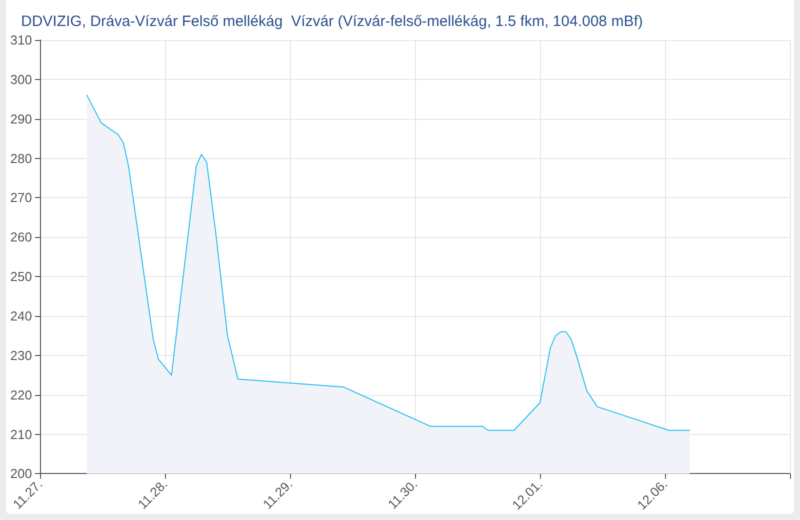 The height and width of the screenshot is (520, 800). I want to click on y-tick-label: 210, so click(21, 434).